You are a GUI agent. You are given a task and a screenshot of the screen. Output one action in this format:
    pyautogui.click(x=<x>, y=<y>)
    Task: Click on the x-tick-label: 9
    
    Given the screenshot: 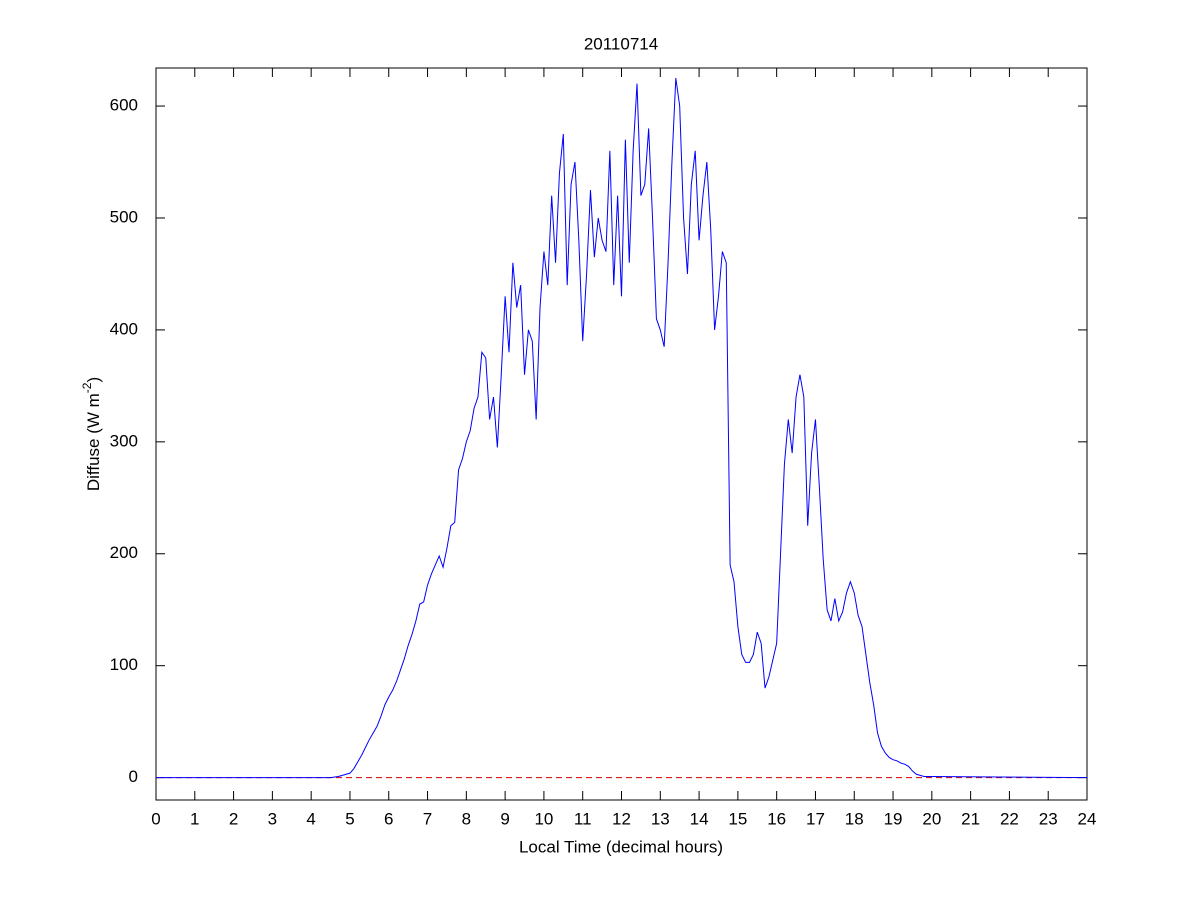 What is the action you would take?
    pyautogui.click(x=504, y=818)
    